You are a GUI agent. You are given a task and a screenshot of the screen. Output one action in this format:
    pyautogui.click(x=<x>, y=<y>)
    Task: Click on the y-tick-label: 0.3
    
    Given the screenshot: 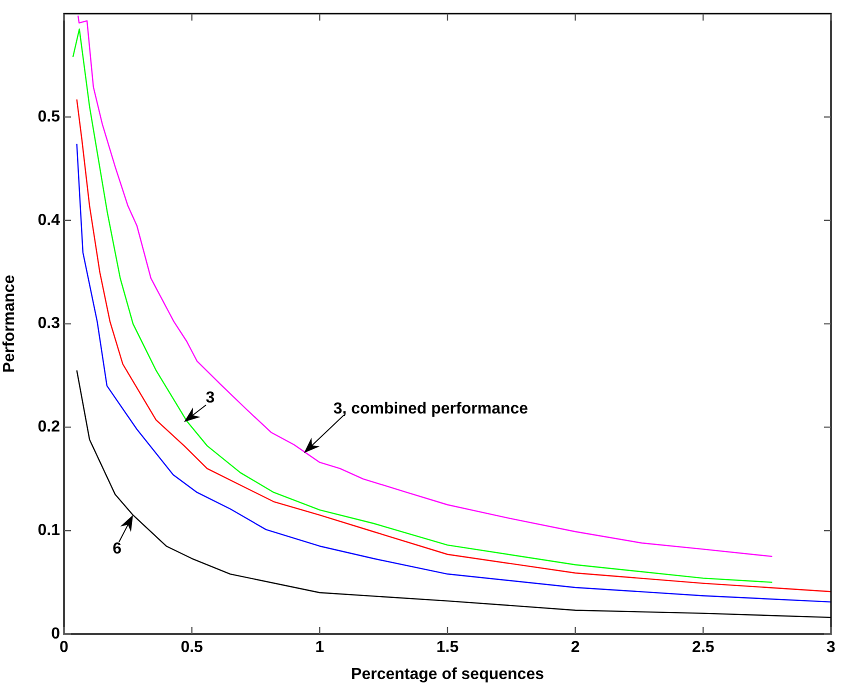 What is the action you would take?
    pyautogui.click(x=49, y=323)
    